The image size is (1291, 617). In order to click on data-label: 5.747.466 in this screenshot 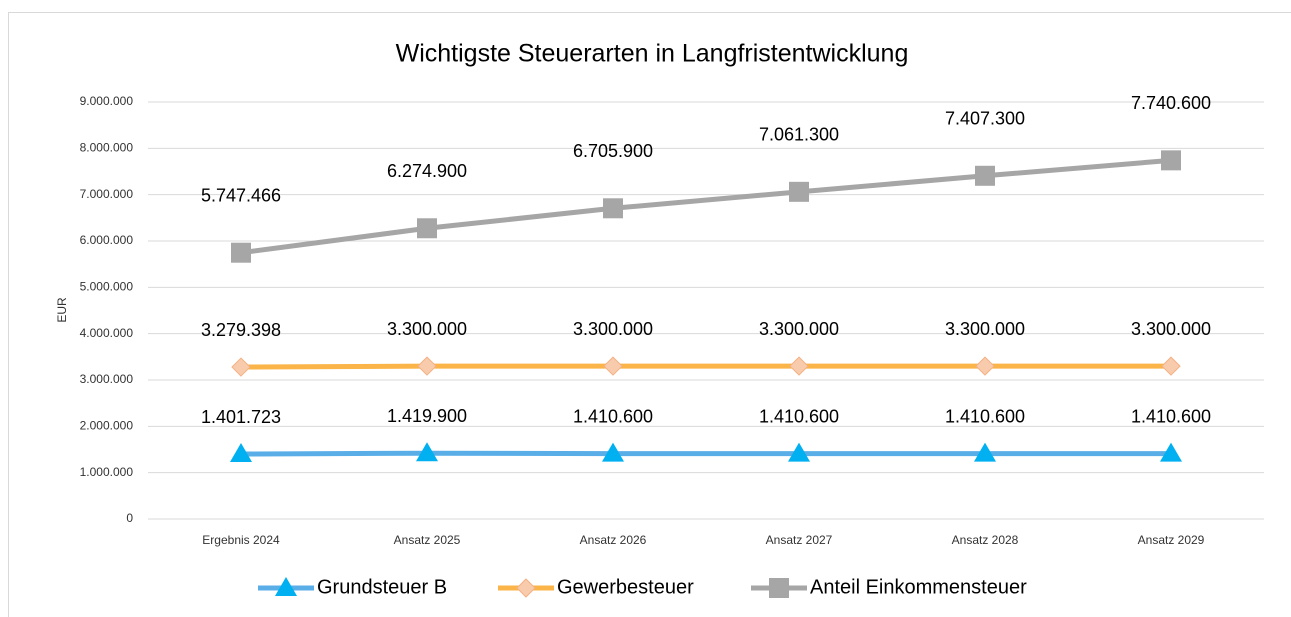, I will do `click(241, 195)`.